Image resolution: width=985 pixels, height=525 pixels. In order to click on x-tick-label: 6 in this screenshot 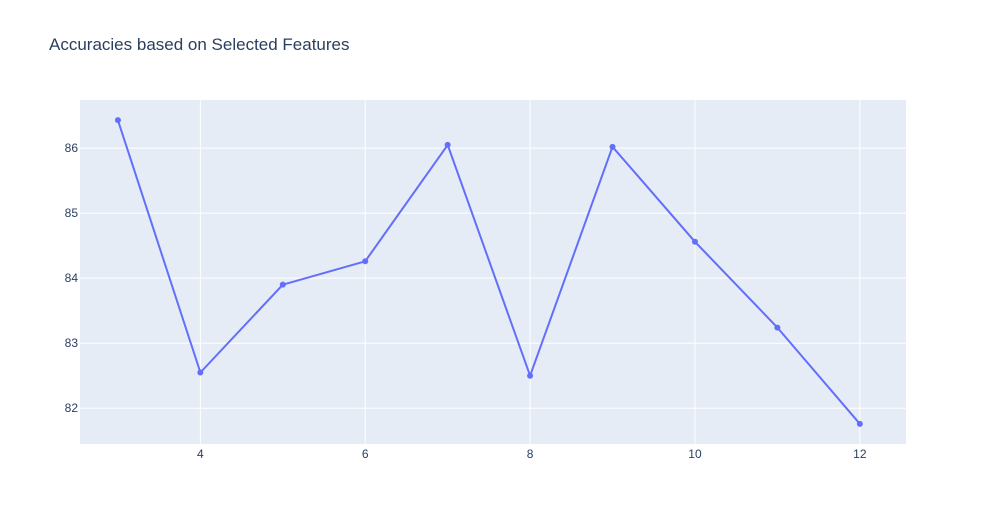, I will do `click(365, 454)`.